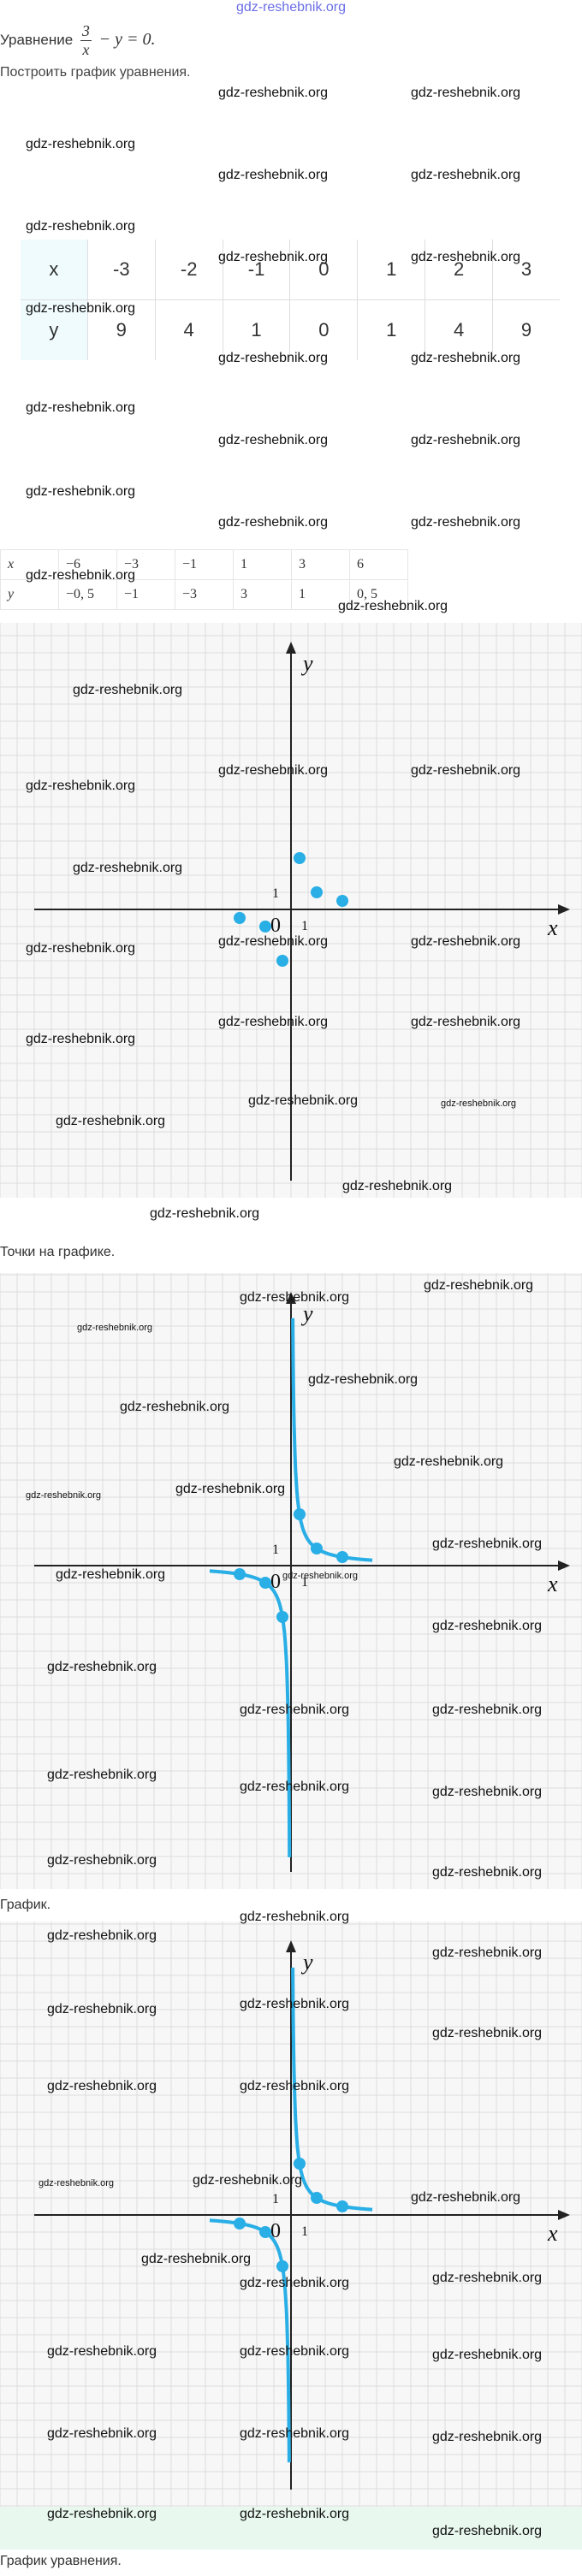  I want to click on table-row: x −6 −3 −1 1 3 6, so click(204, 564).